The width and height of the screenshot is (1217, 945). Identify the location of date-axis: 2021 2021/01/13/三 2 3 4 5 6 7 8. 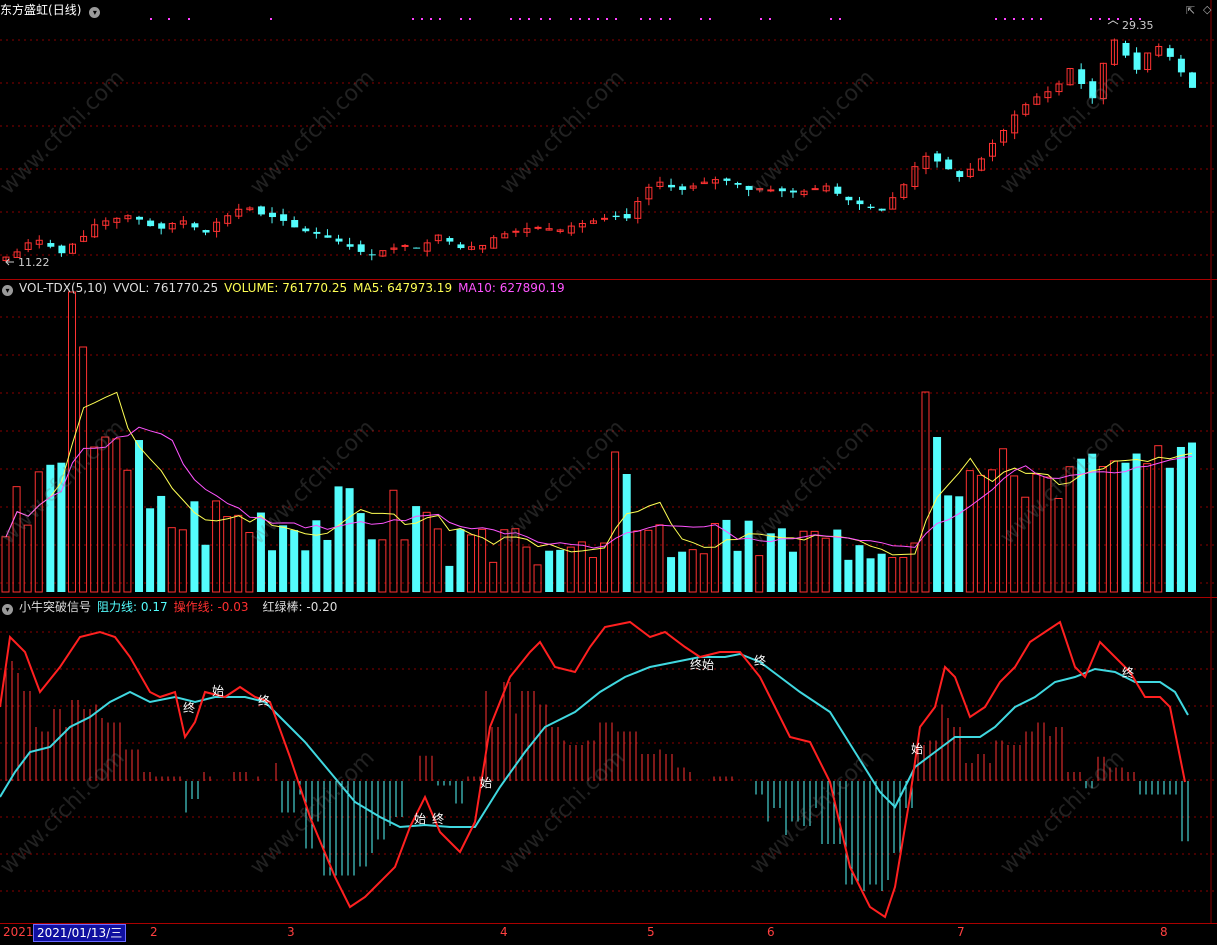
(608, 934).